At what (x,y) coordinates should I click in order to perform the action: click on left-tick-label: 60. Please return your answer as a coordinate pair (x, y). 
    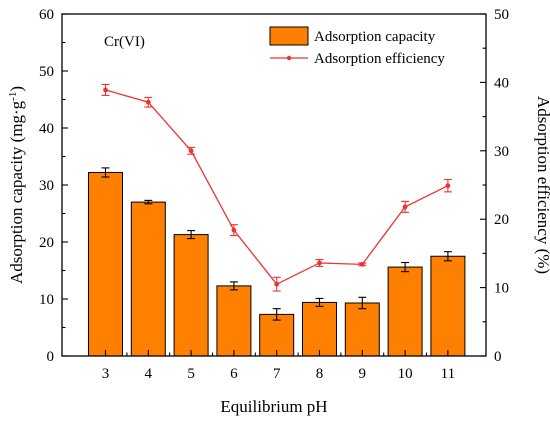
    Looking at the image, I should click on (46, 15).